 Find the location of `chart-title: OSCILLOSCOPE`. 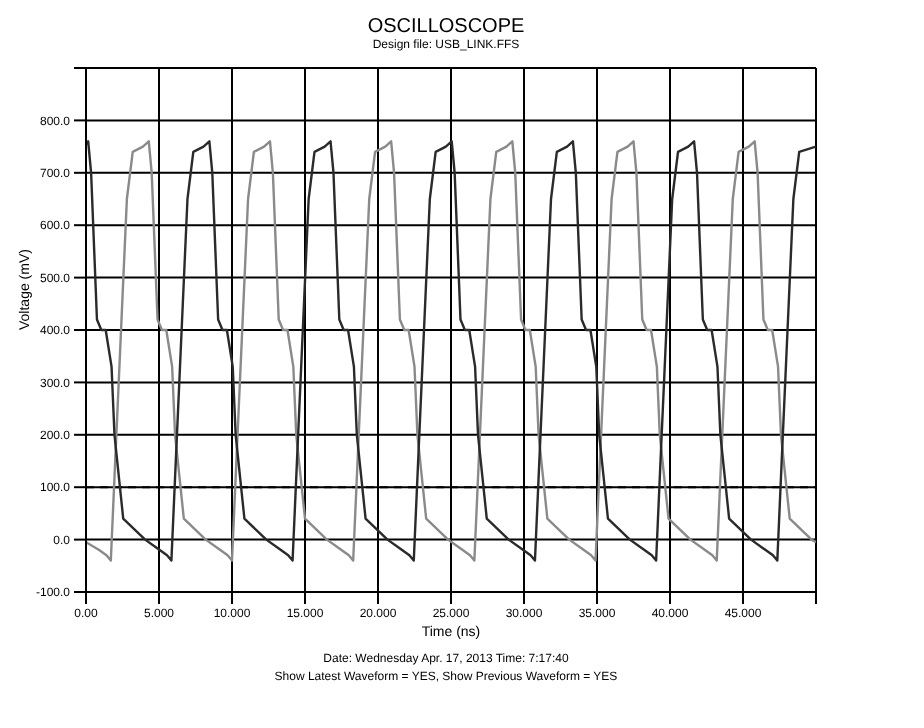

chart-title: OSCILLOSCOPE is located at coordinates (446, 27).